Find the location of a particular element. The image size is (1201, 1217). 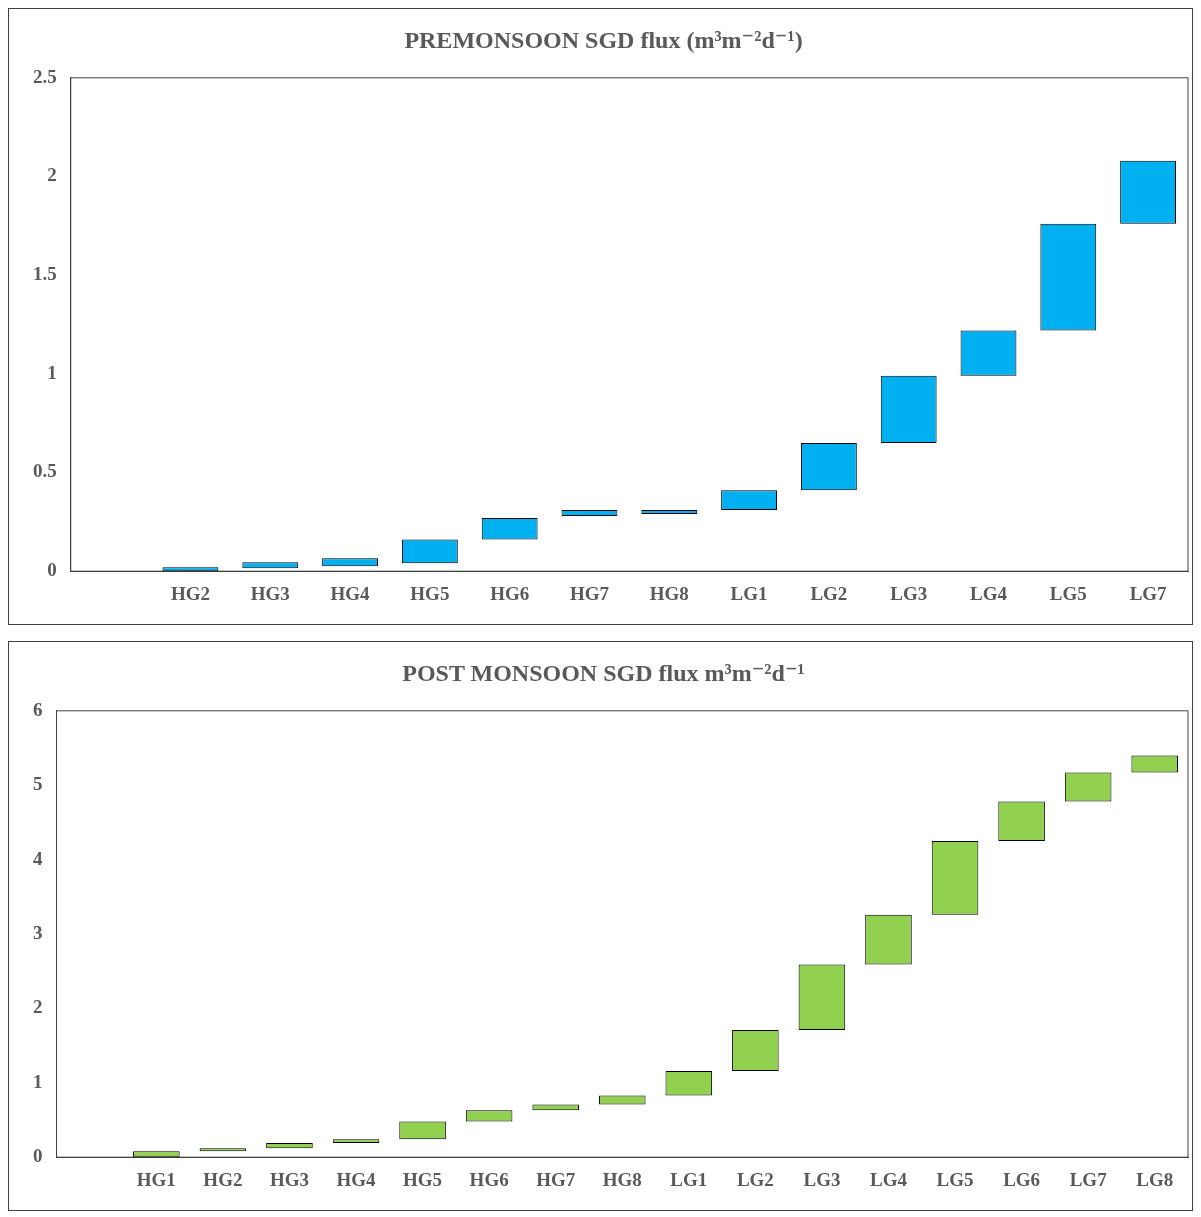

y-tick-label: 2.5 is located at coordinates (45, 76).